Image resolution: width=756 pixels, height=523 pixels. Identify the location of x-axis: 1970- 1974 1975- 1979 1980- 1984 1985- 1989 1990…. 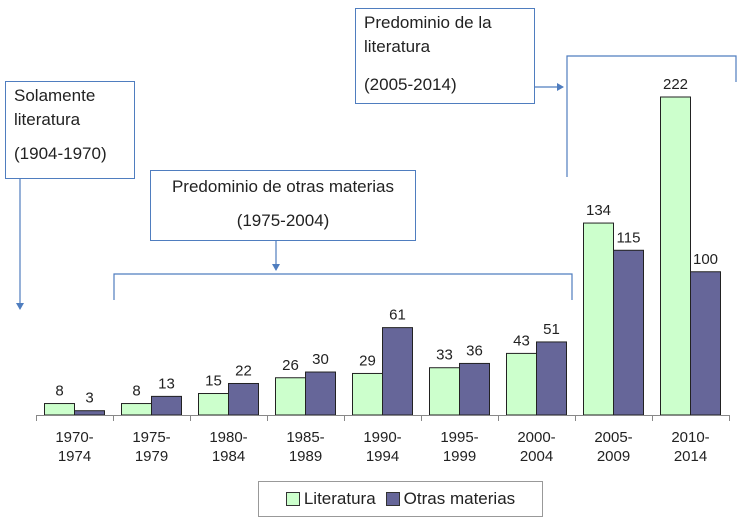
(383, 440).